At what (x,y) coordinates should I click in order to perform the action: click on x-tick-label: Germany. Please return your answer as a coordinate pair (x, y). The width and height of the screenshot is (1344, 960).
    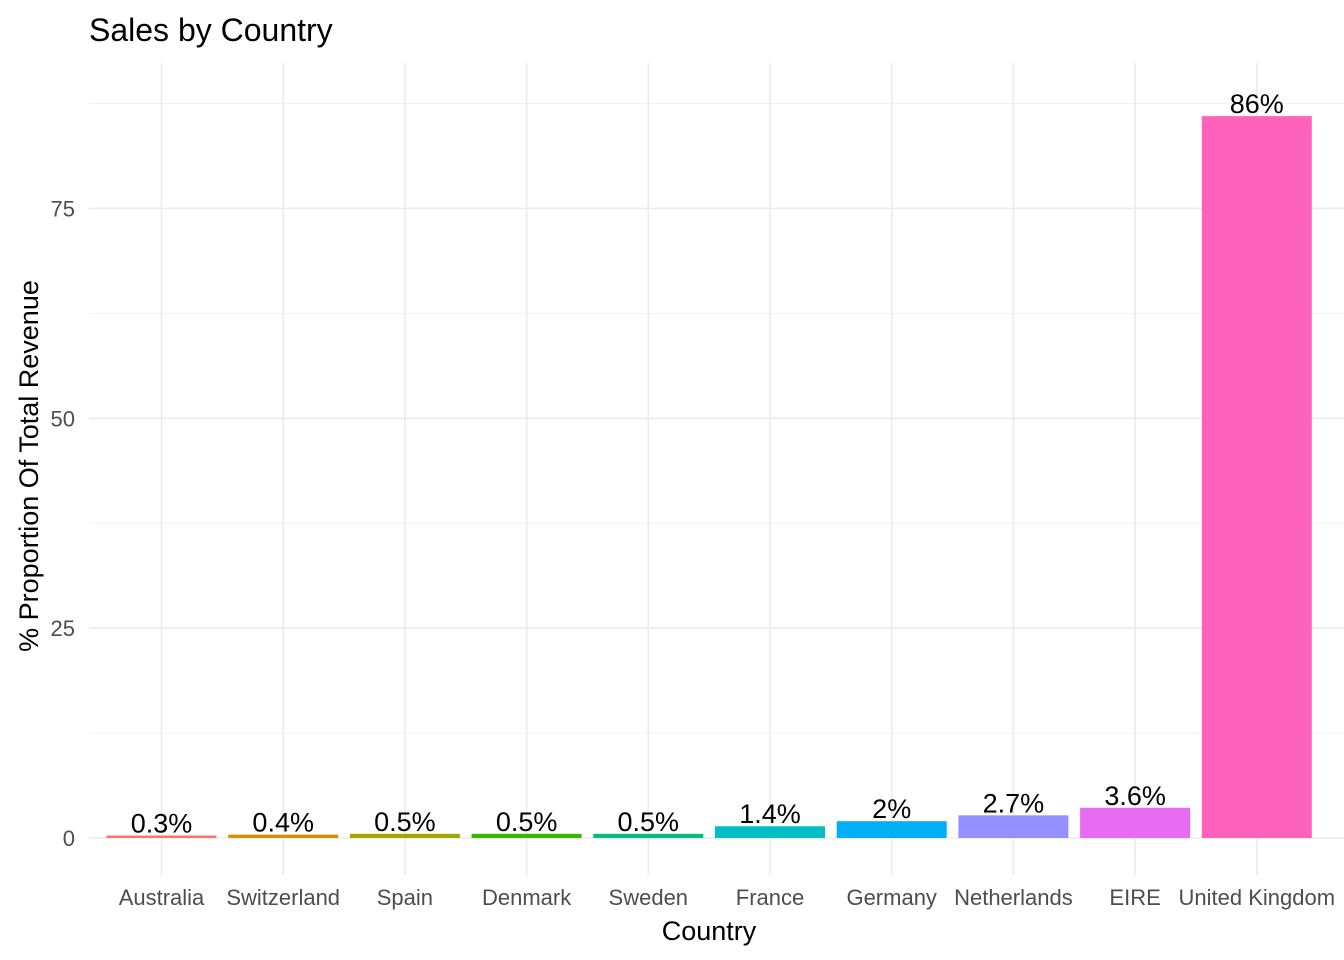
    Looking at the image, I should click on (891, 897).